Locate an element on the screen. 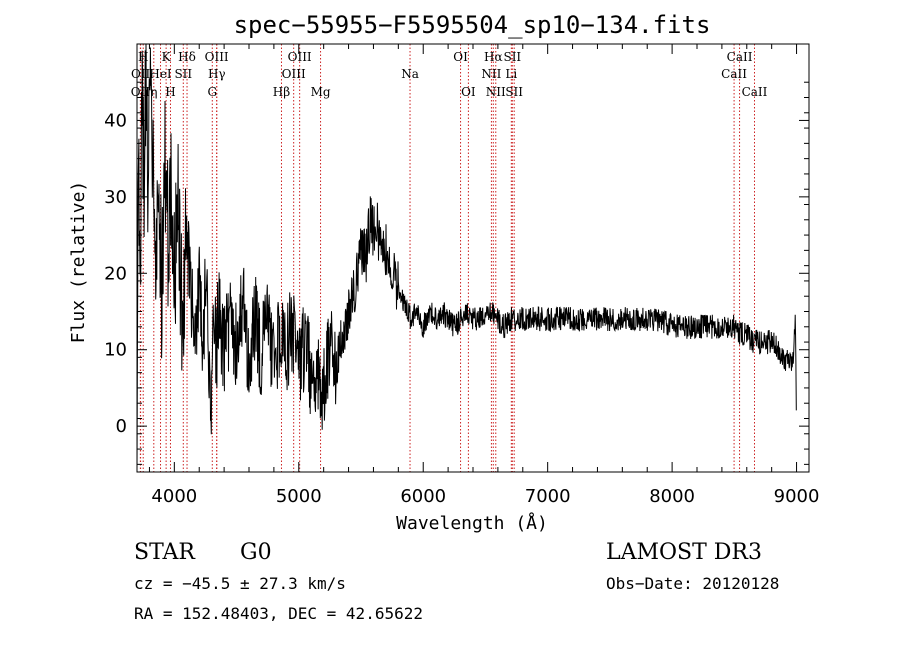 The width and height of the screenshot is (900, 649). spectral-line-label: Na is located at coordinates (410, 74).